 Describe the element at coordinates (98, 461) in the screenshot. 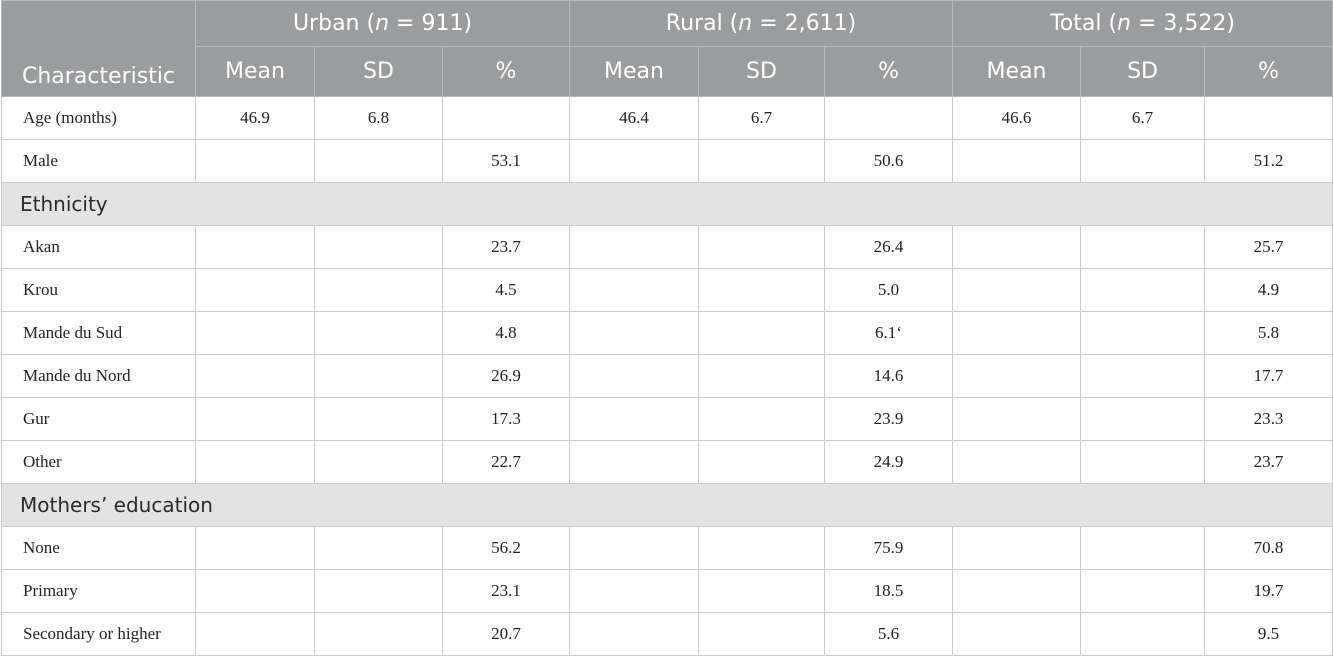

I see `row-label: Other` at that location.